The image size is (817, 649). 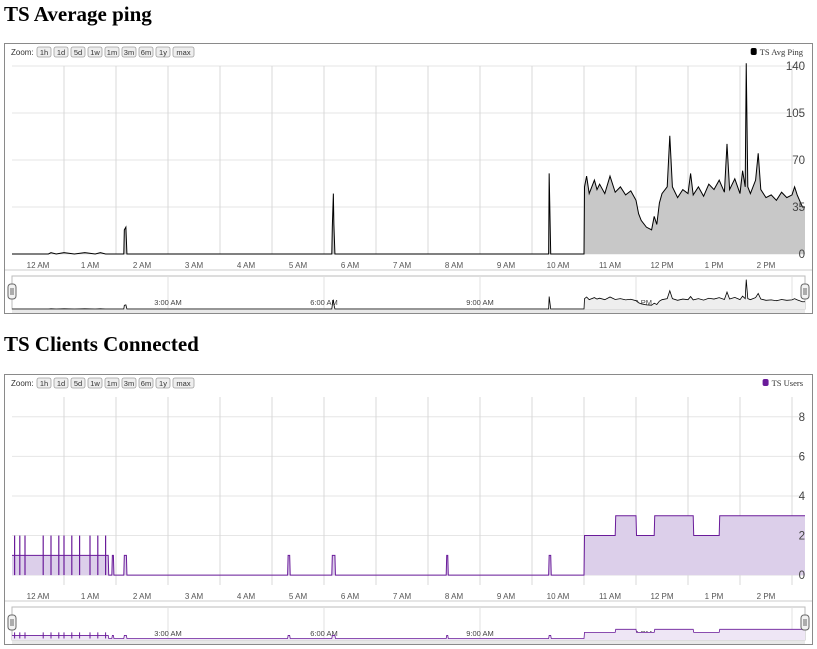 What do you see at coordinates (298, 265) in the screenshot?
I see `x-tick-label: 5 AM` at bounding box center [298, 265].